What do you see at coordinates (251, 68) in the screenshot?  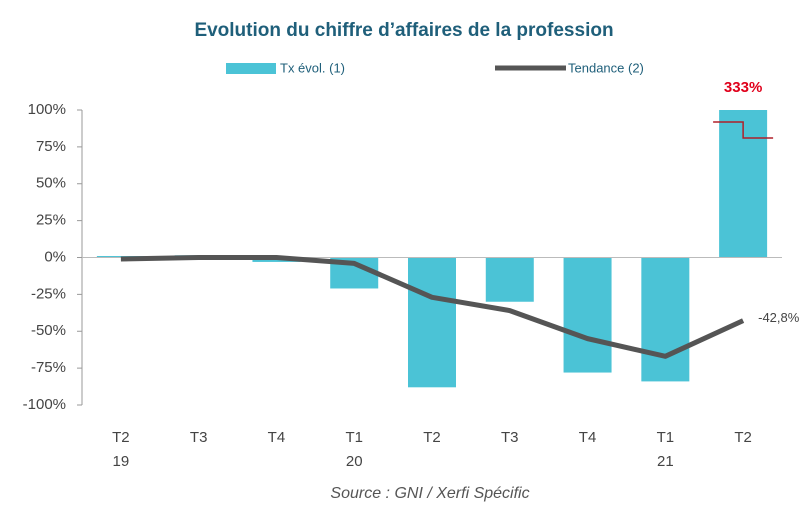 I see `legend-swatch` at bounding box center [251, 68].